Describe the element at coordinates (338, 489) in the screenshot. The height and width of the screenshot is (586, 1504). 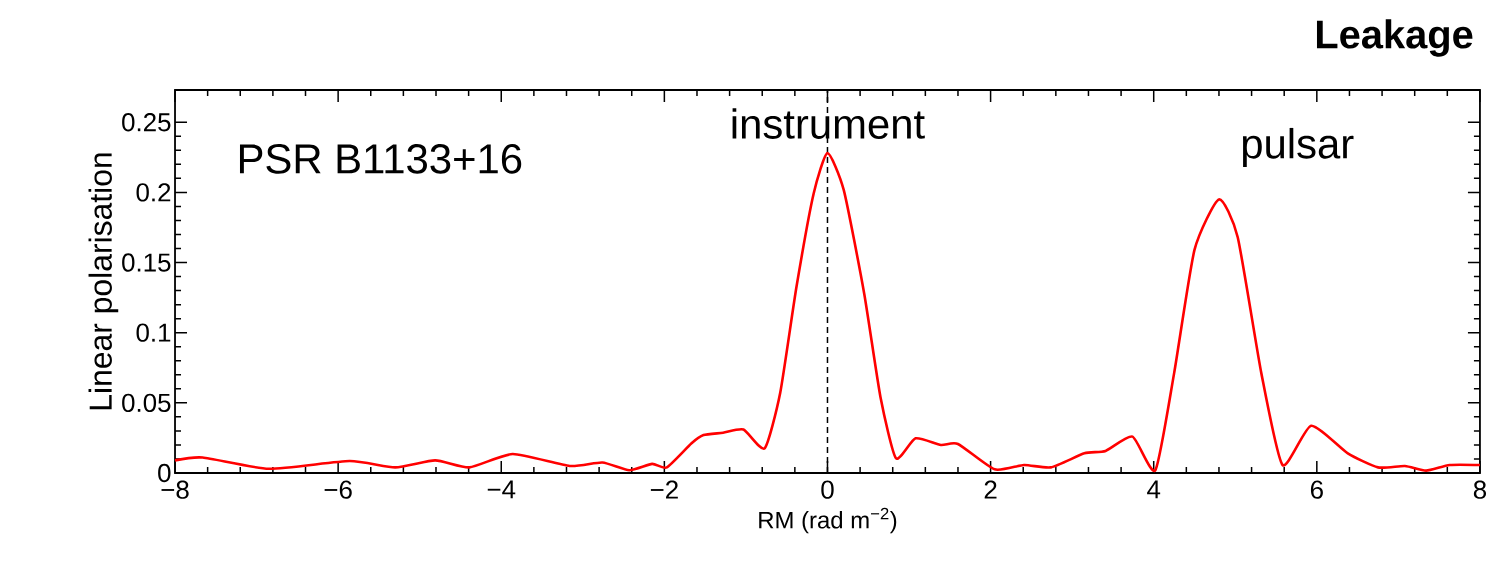
I see `x-tick-label: −6` at that location.